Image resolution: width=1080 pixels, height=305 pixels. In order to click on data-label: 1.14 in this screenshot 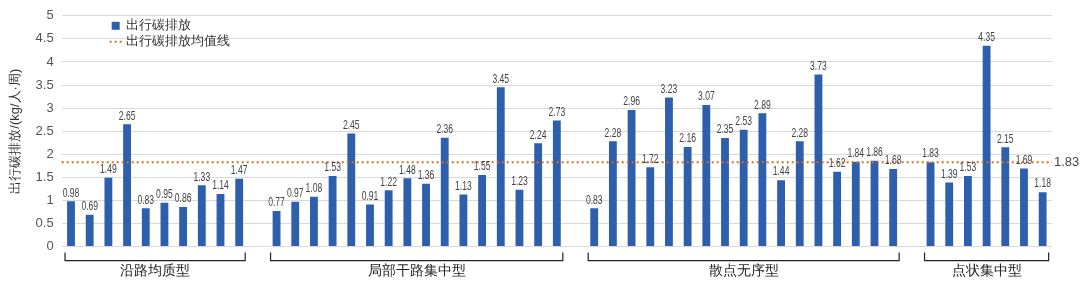, I will do `click(220, 185)`.